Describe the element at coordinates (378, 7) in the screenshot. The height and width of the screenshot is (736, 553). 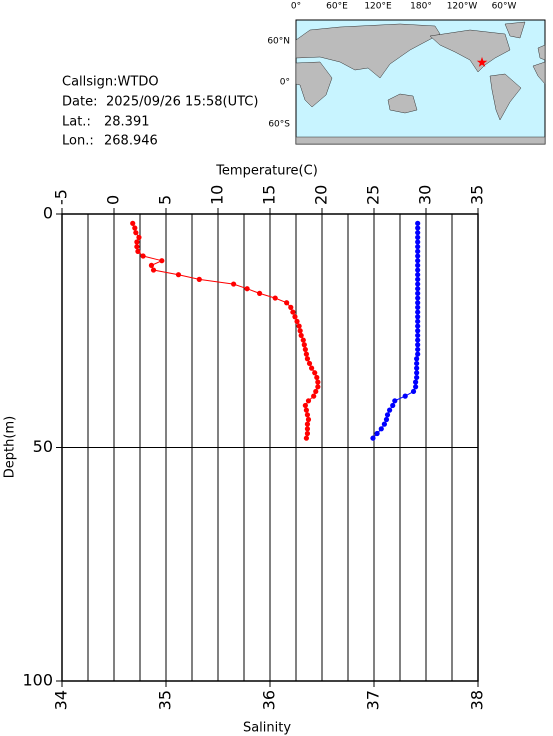
I see `map-lon-label: 120°E` at that location.